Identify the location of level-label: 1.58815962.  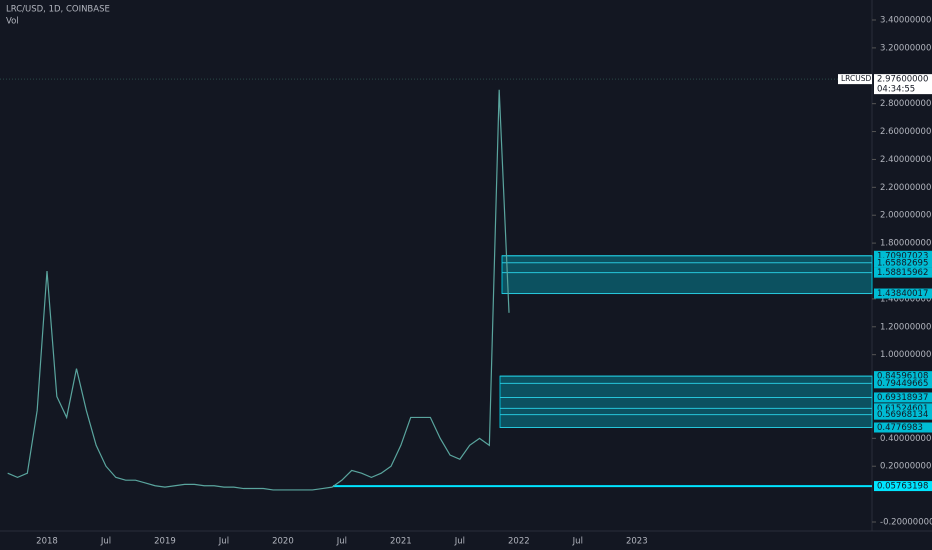
(902, 273).